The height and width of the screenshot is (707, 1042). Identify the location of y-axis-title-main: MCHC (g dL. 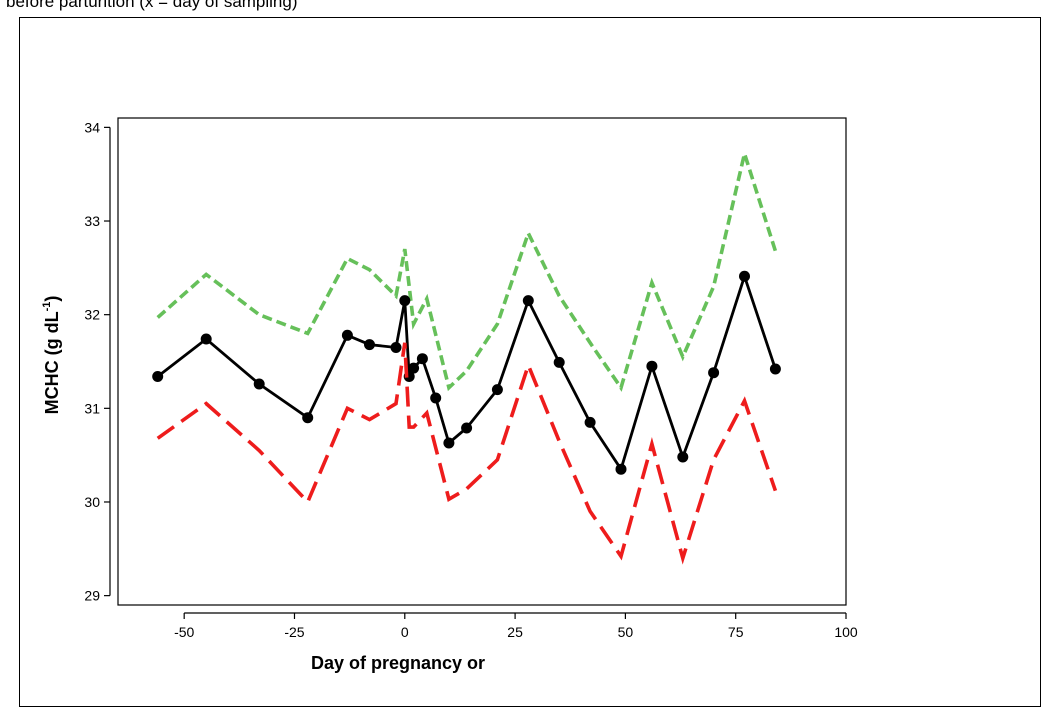
(52, 362).